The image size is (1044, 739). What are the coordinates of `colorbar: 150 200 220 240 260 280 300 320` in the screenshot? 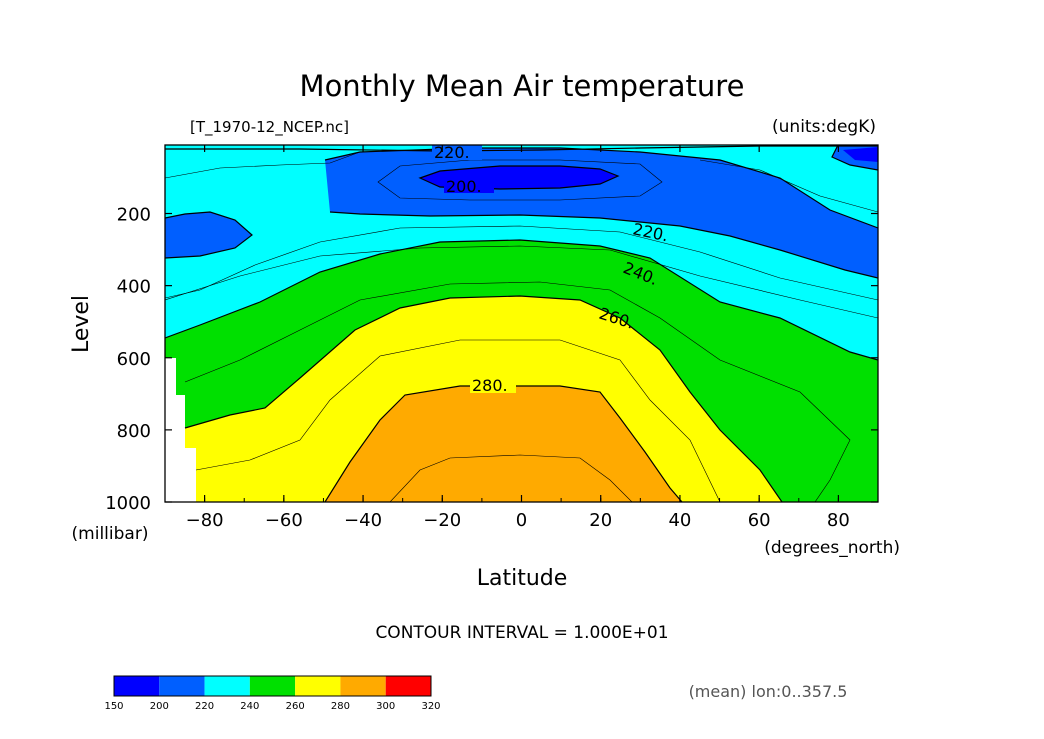 It's located at (272, 693).